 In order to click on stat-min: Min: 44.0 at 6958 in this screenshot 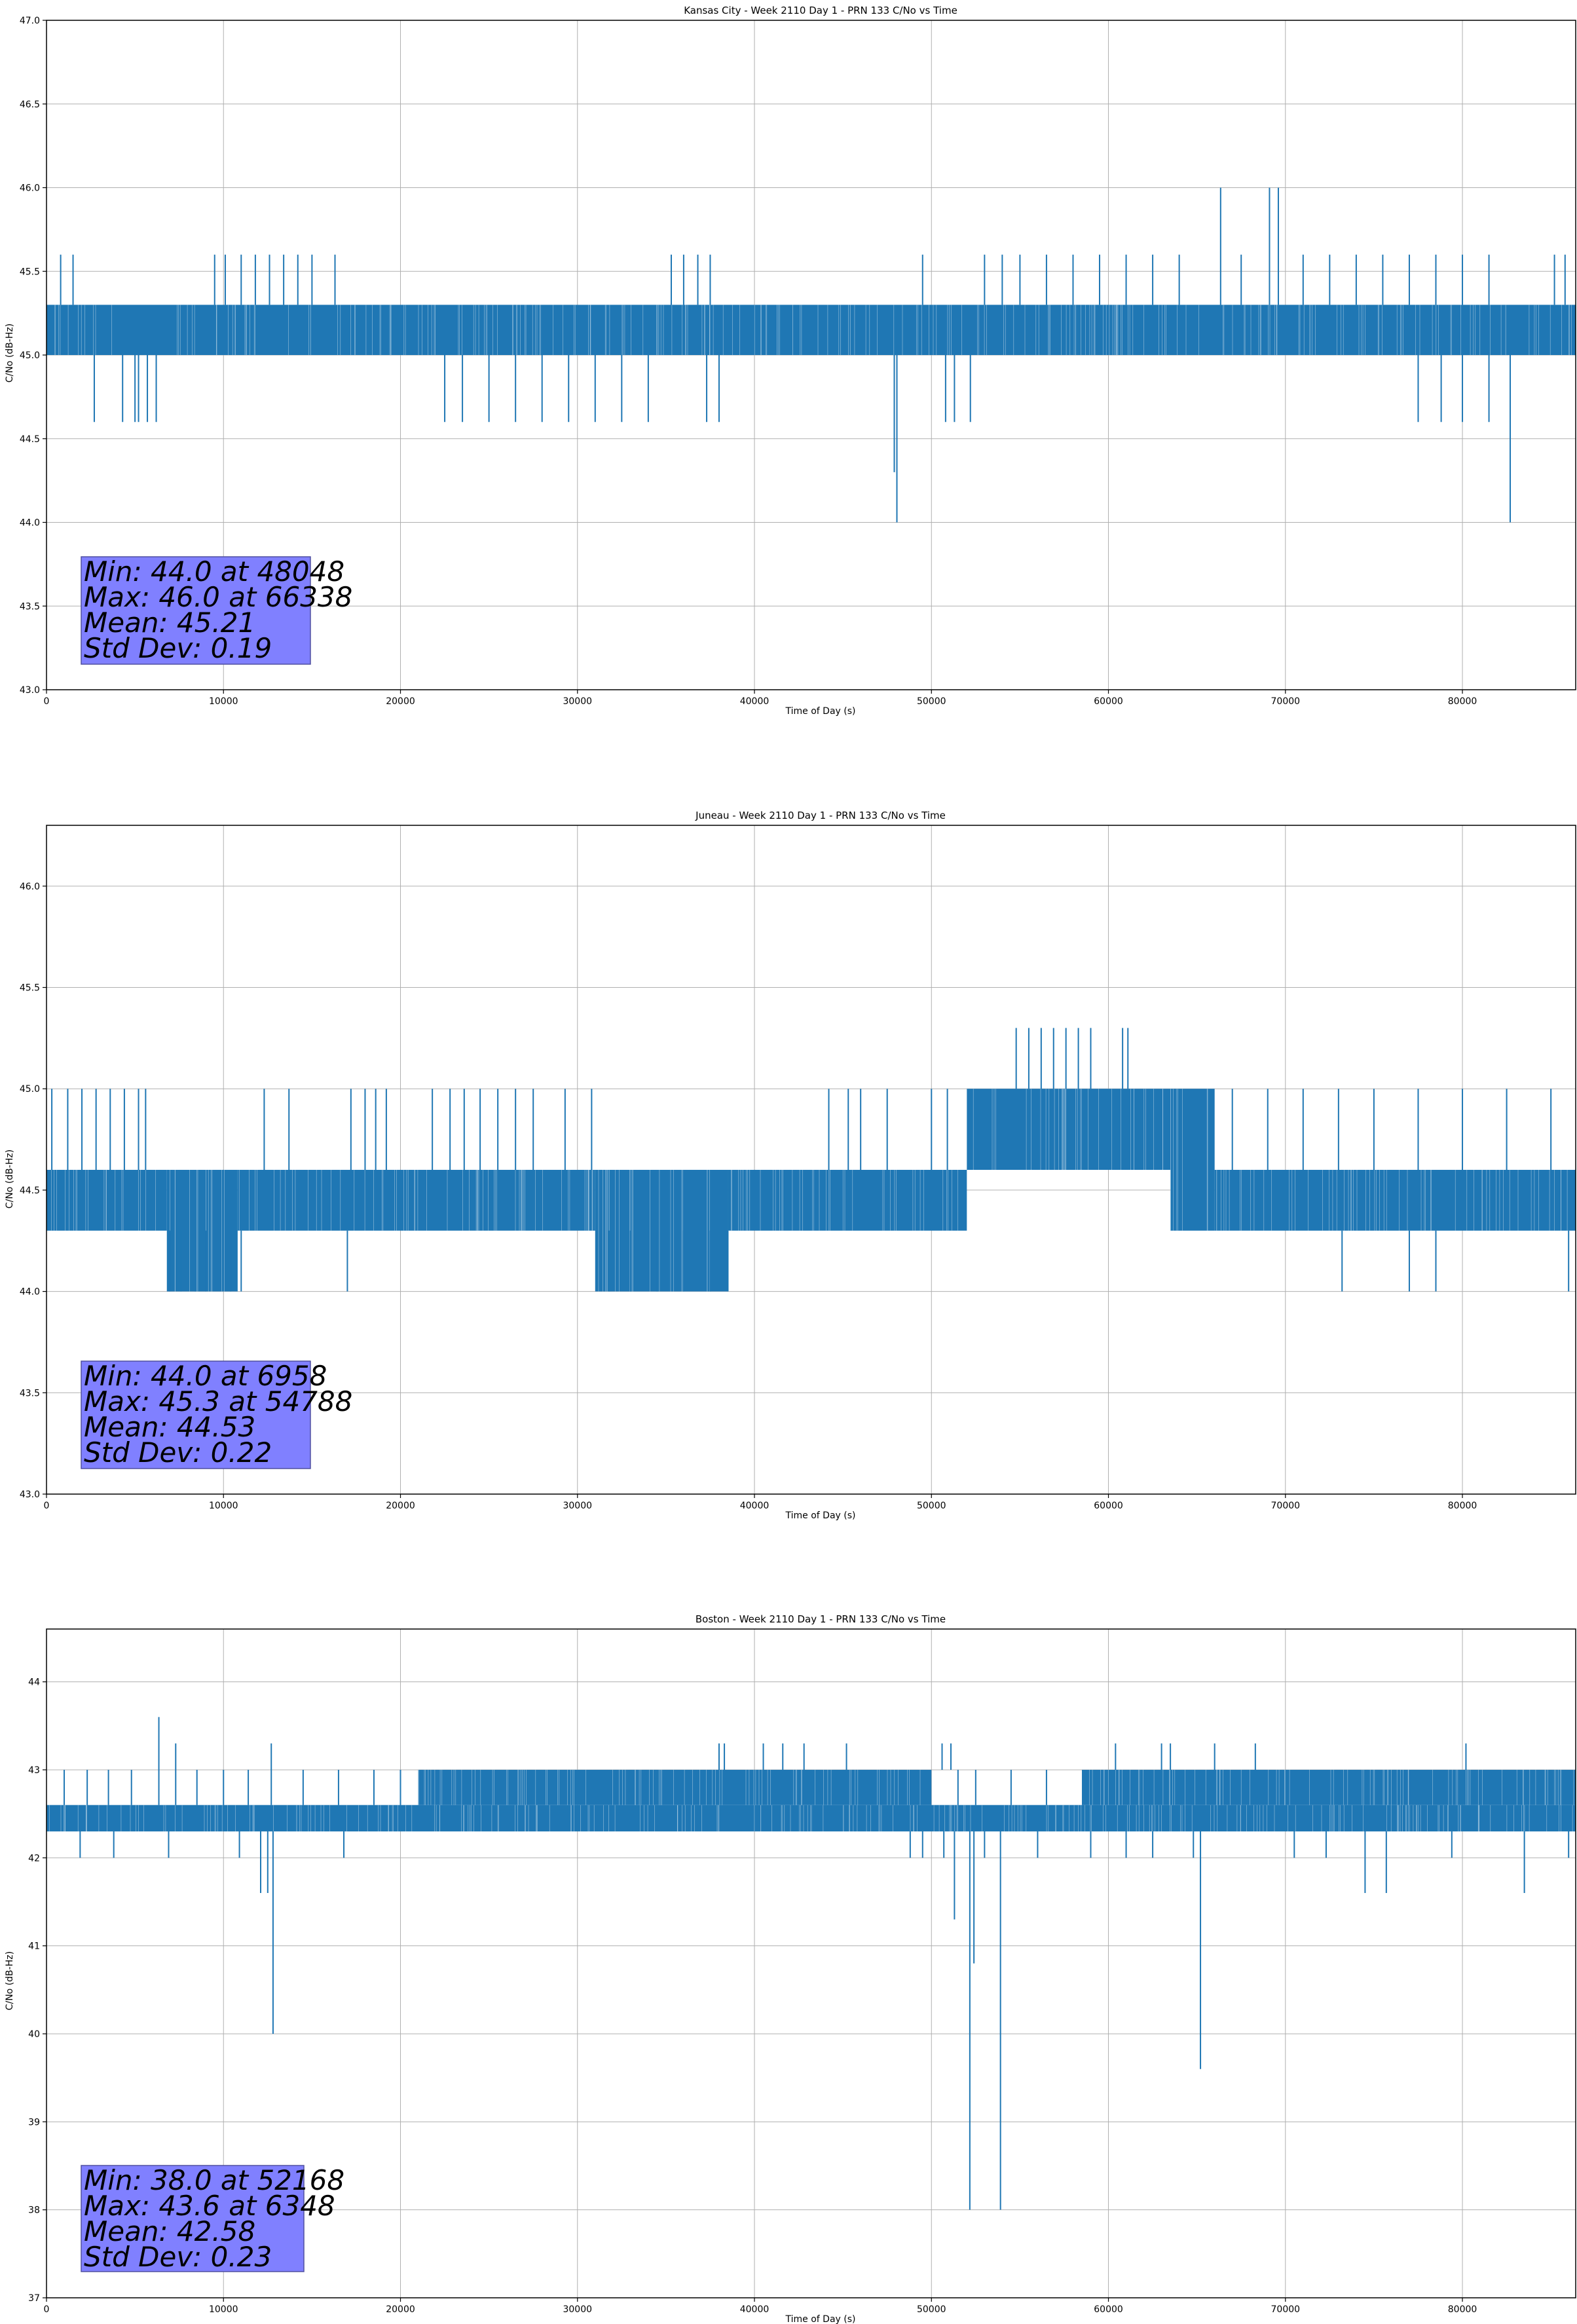, I will do `click(205, 1376)`.